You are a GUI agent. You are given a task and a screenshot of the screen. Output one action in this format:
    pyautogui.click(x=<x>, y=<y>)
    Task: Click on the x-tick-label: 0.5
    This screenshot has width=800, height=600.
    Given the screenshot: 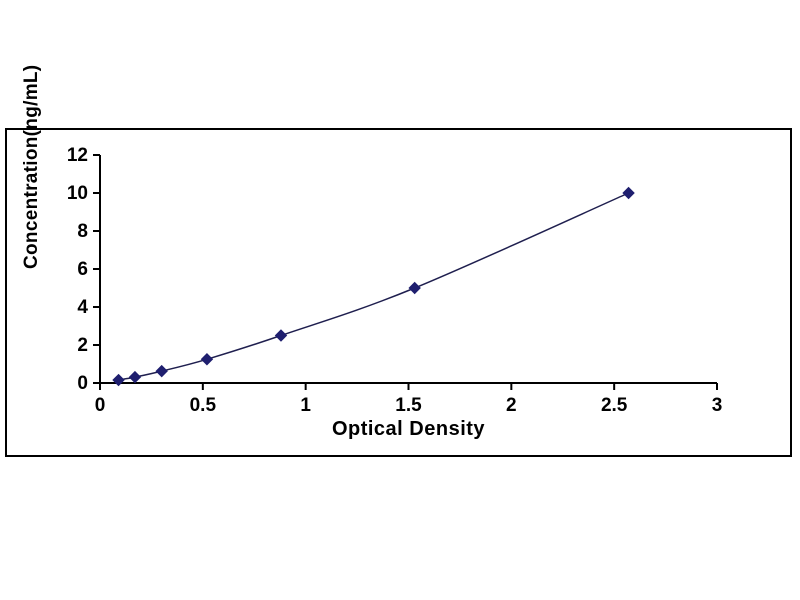 What is the action you would take?
    pyautogui.click(x=203, y=405)
    